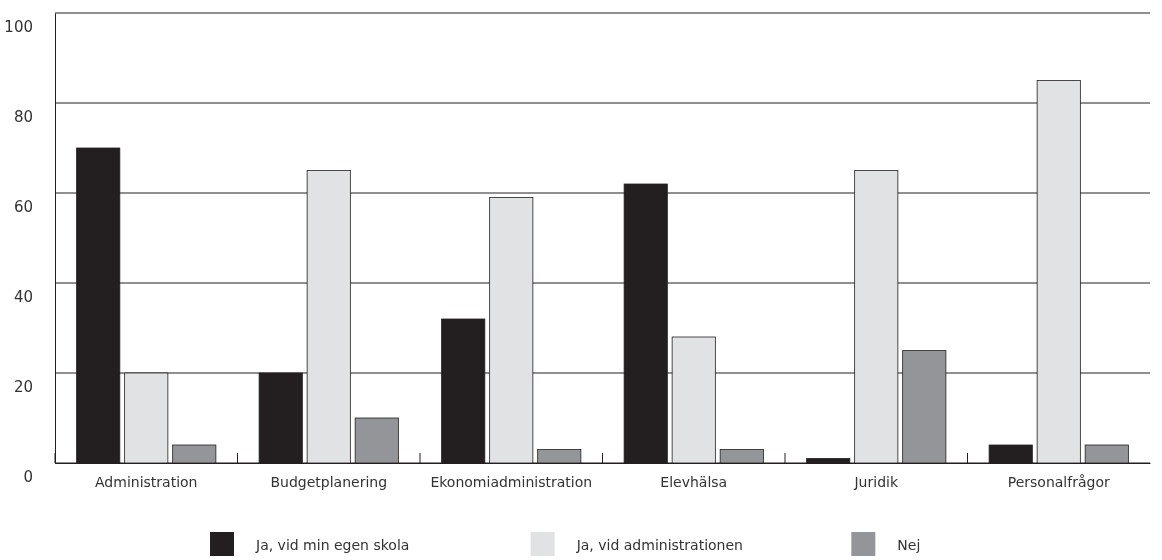 The height and width of the screenshot is (560, 1162). What do you see at coordinates (23, 296) in the screenshot?
I see `y-tick-label: 40` at bounding box center [23, 296].